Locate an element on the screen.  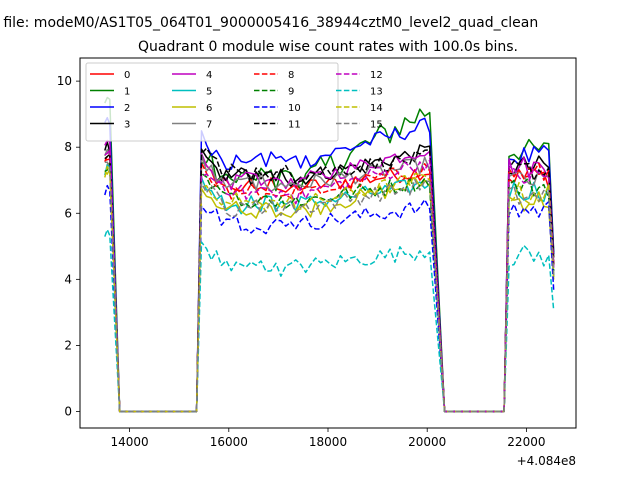
x-tick-label: 14000 is located at coordinates (130, 442).